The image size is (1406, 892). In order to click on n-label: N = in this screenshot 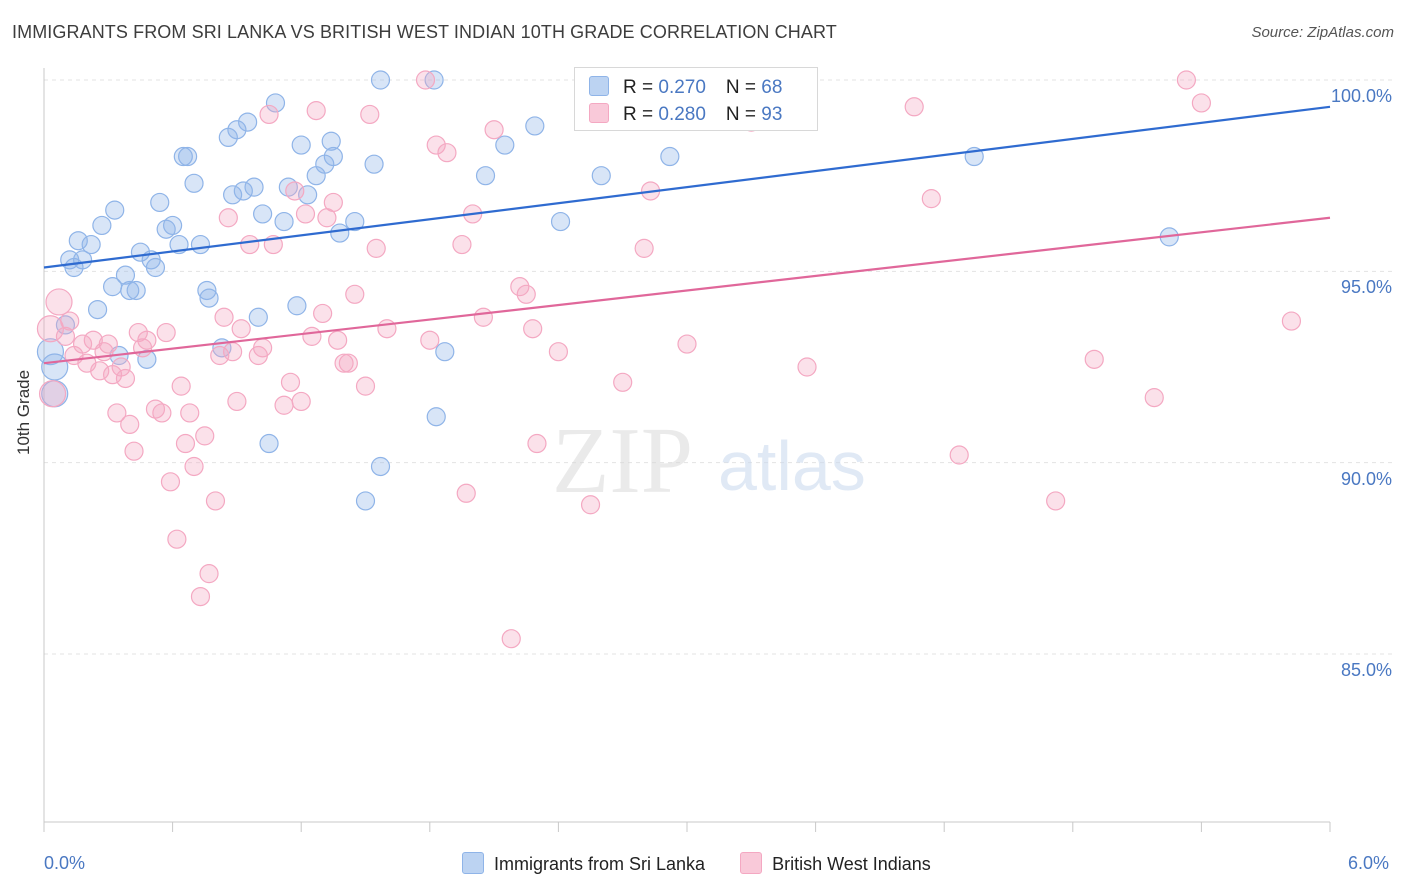, I will do `click(743, 87)`.